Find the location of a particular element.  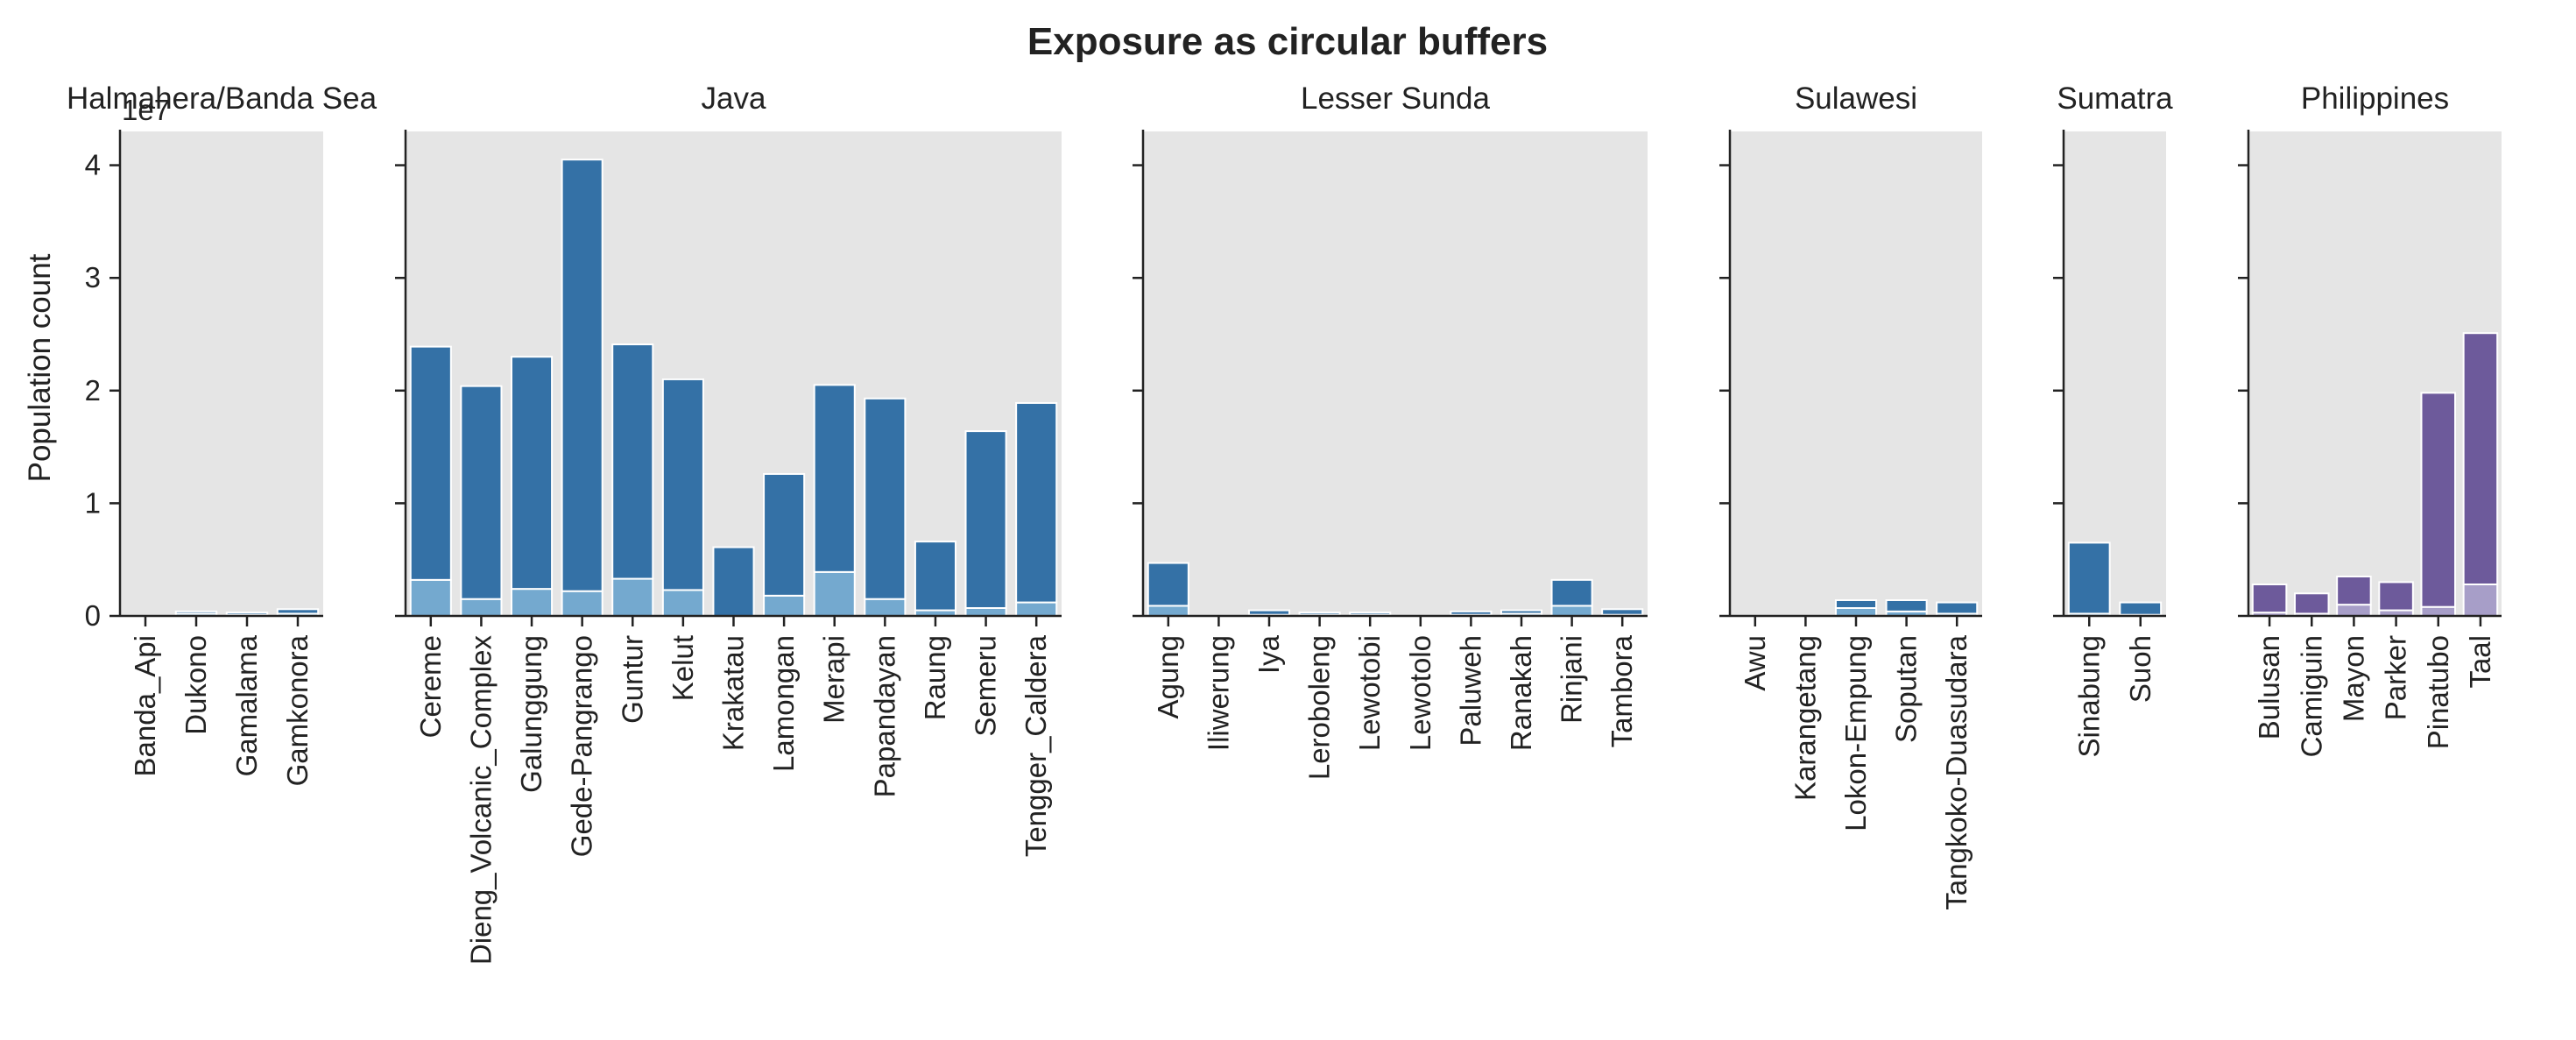

bar-outer-soputan is located at coordinates (1906, 605).